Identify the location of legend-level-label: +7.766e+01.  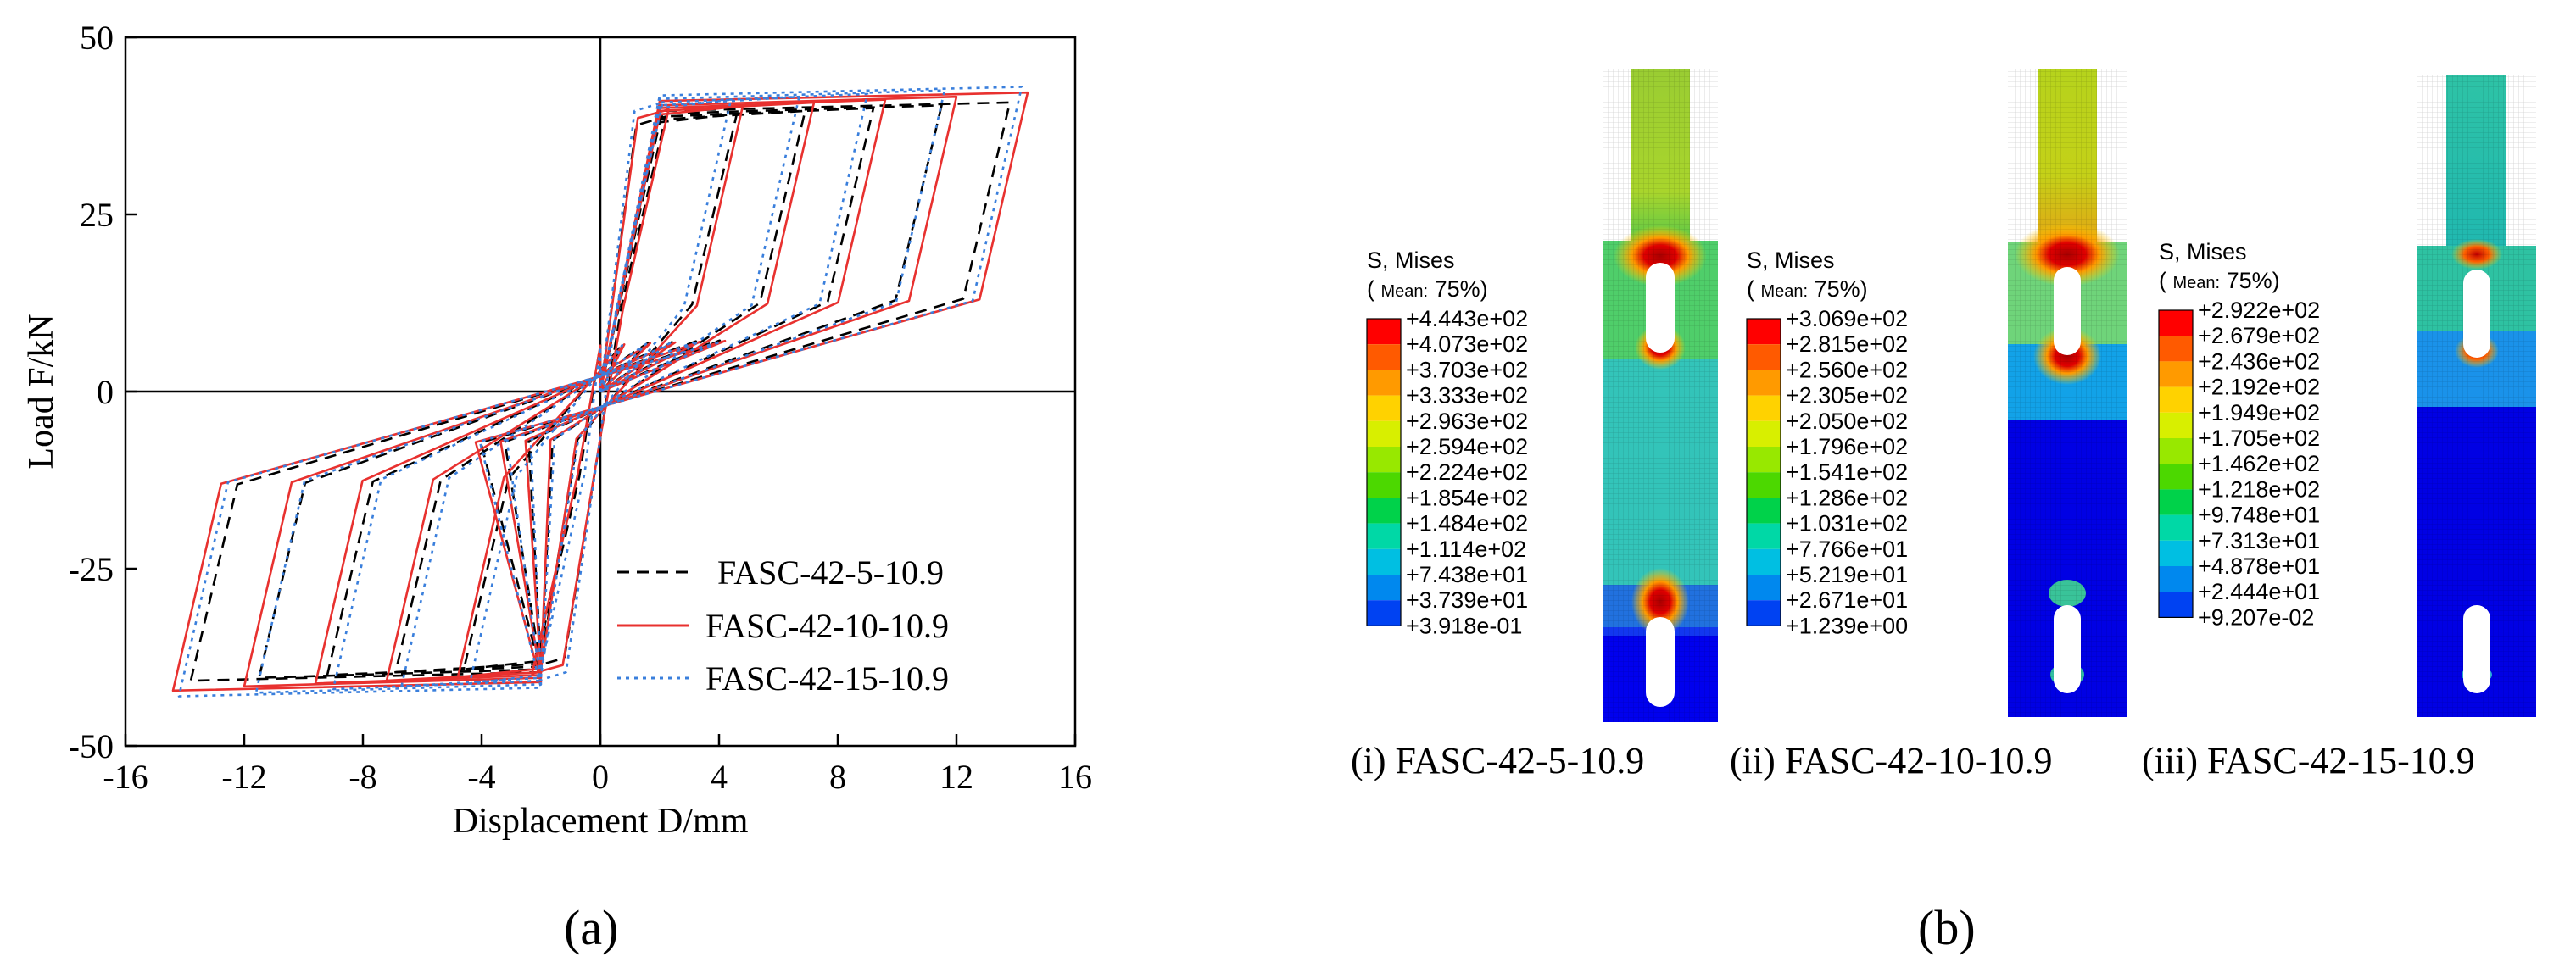
(1847, 549).